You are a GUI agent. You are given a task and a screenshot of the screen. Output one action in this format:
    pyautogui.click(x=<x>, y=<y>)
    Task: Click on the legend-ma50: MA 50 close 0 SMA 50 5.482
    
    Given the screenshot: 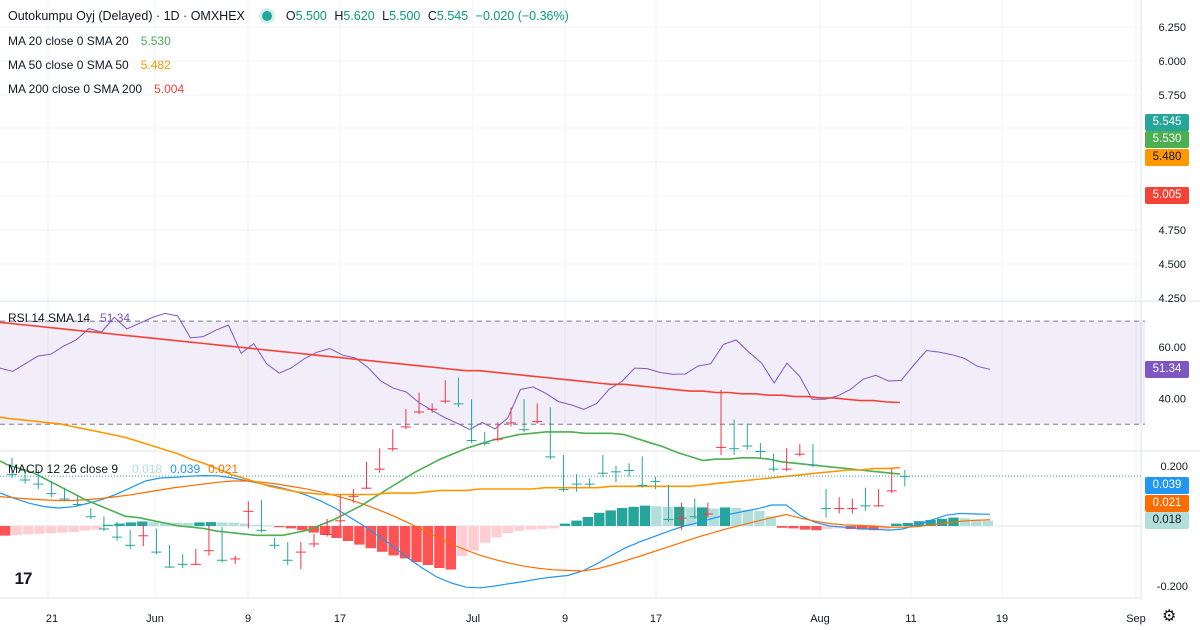 What is the action you would take?
    pyautogui.click(x=89, y=65)
    